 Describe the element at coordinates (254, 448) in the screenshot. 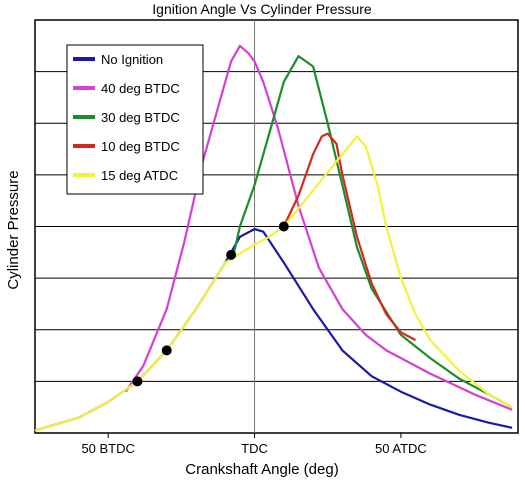

I see `x-tick-label: TDC` at that location.